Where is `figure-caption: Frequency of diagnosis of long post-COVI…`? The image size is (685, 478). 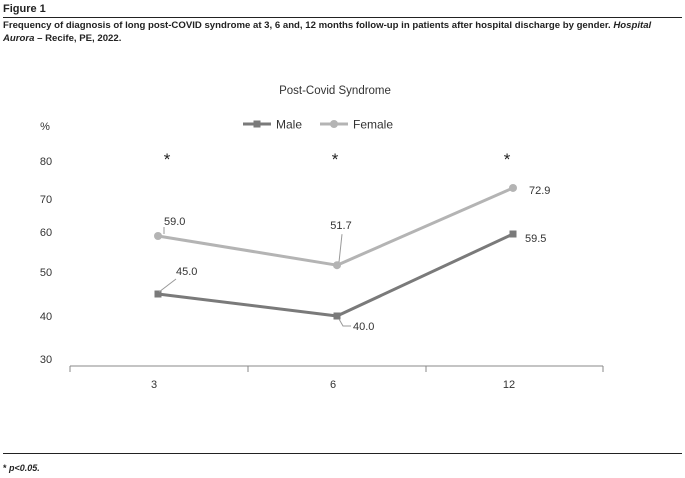 figure-caption: Frequency of diagnosis of long post-COVI… is located at coordinates (342, 32).